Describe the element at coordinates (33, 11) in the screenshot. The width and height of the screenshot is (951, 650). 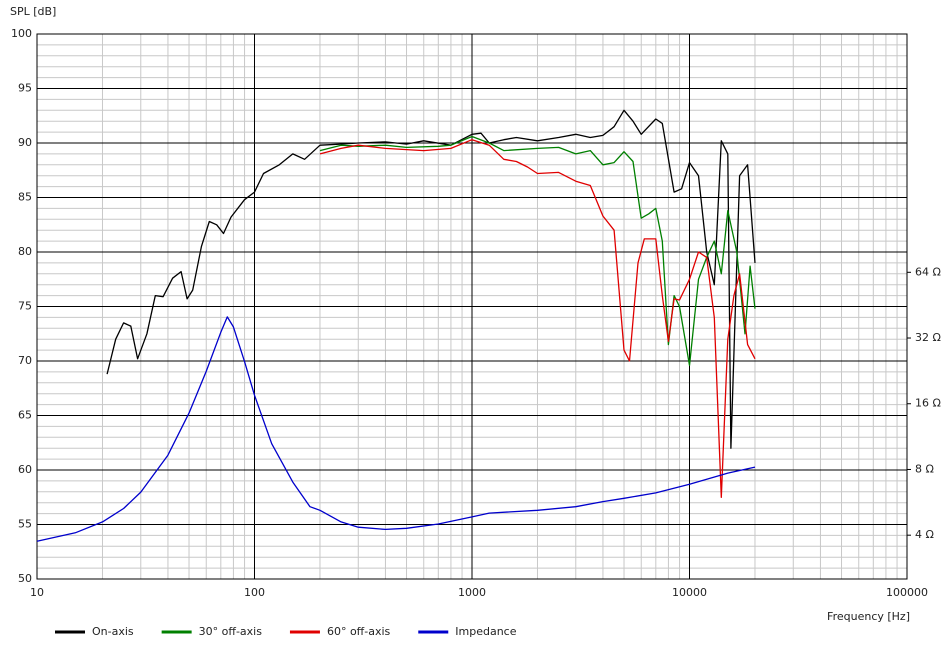
I see `y-axis-title: SPL [dB]` at that location.